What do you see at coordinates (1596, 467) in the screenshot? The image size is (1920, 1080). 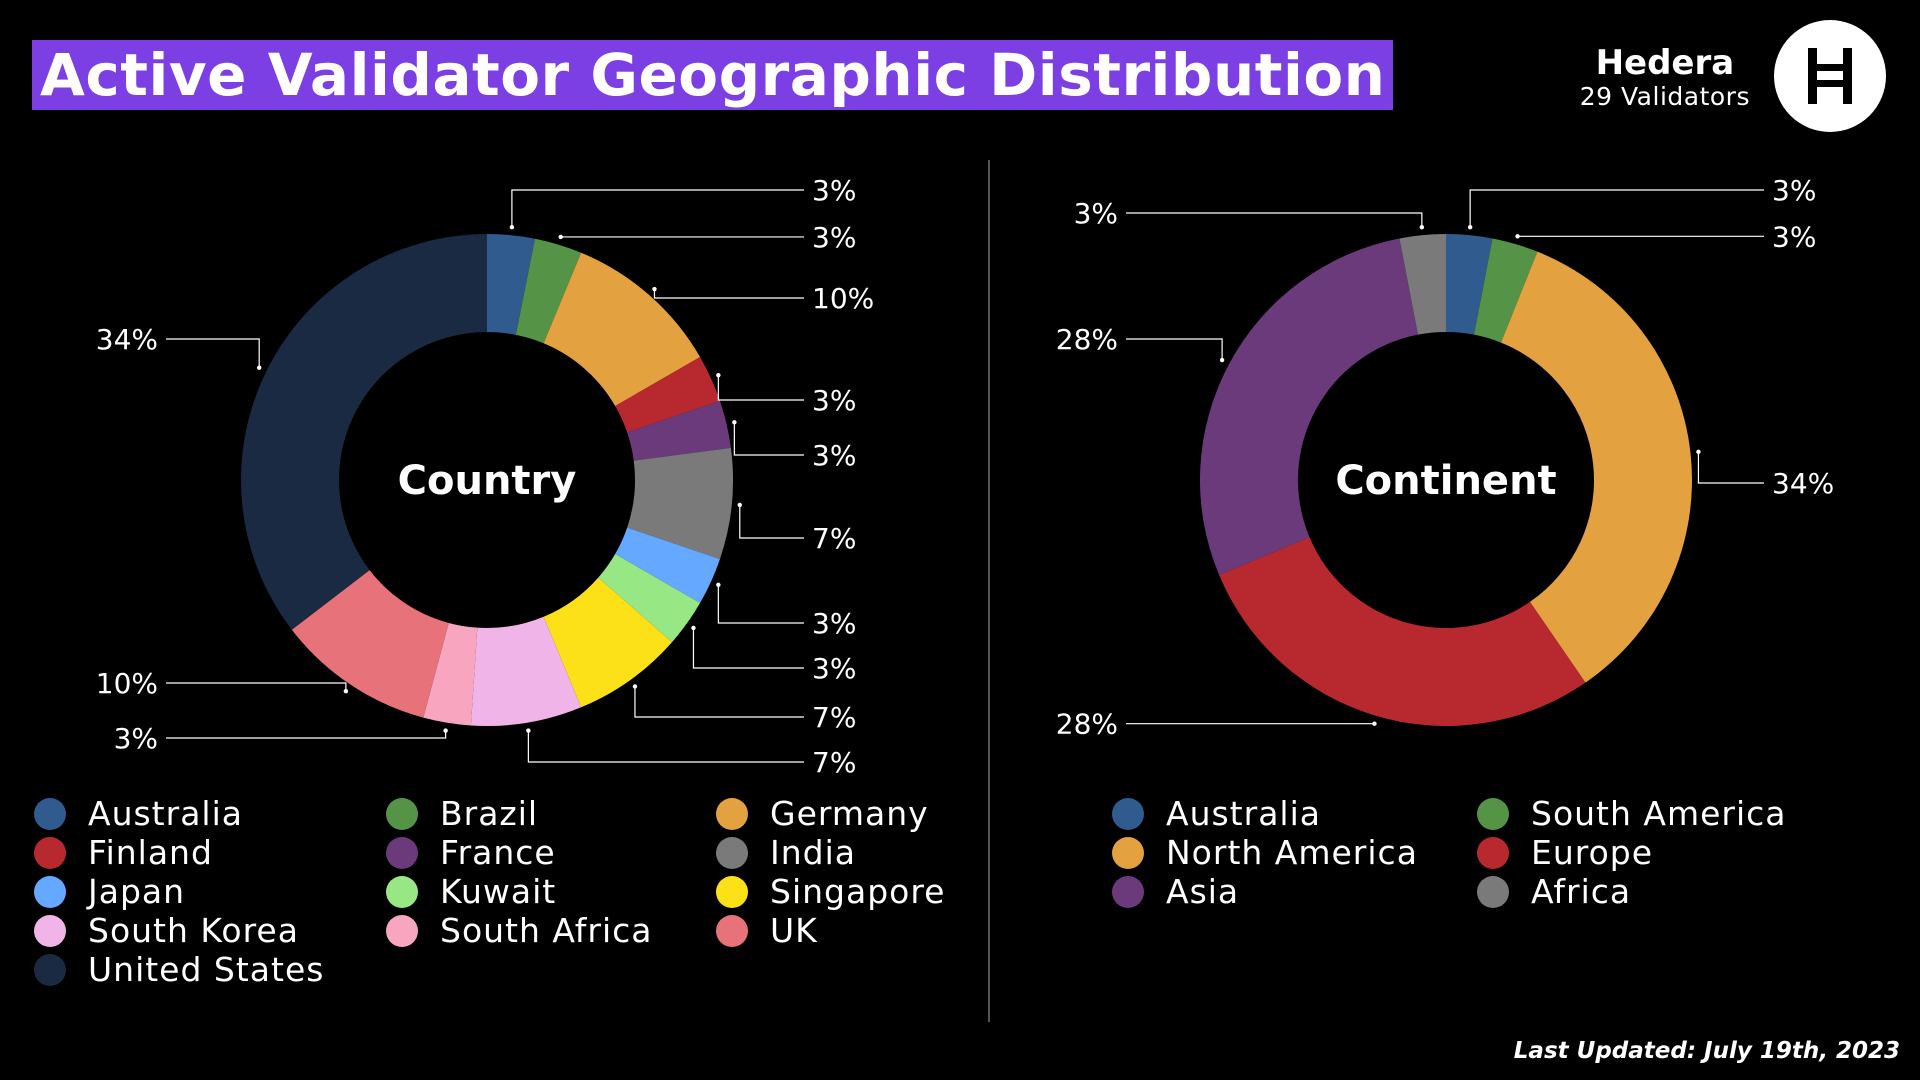 I see `slice-north-america` at bounding box center [1596, 467].